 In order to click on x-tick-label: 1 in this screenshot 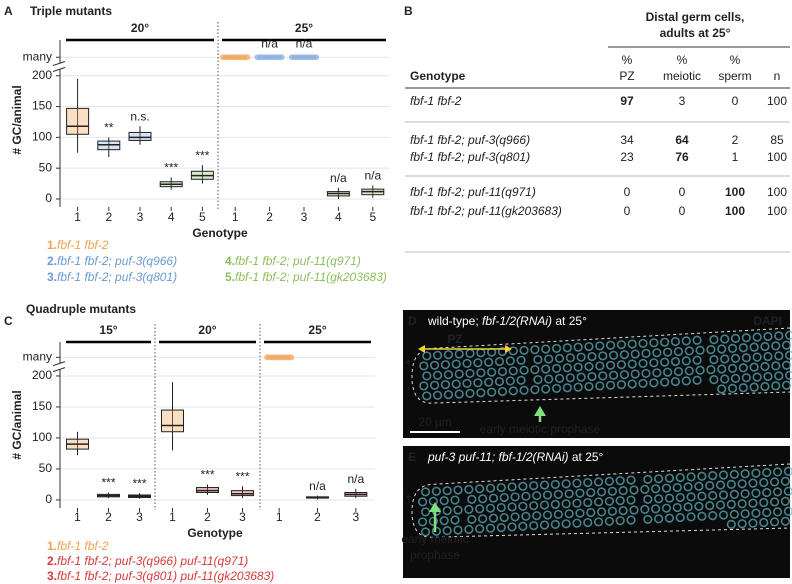, I will do `click(77, 517)`.